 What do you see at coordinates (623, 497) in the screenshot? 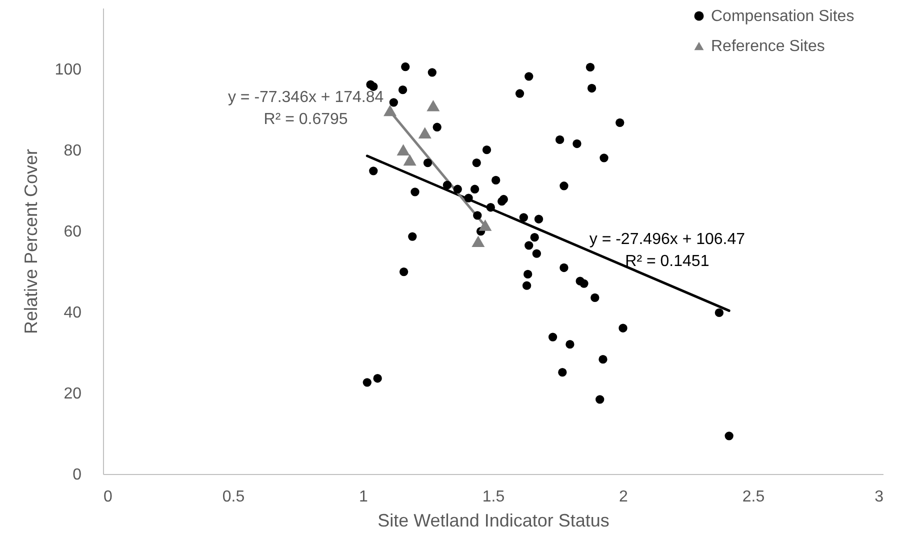
I see `x-tick-label: 2` at bounding box center [623, 497].